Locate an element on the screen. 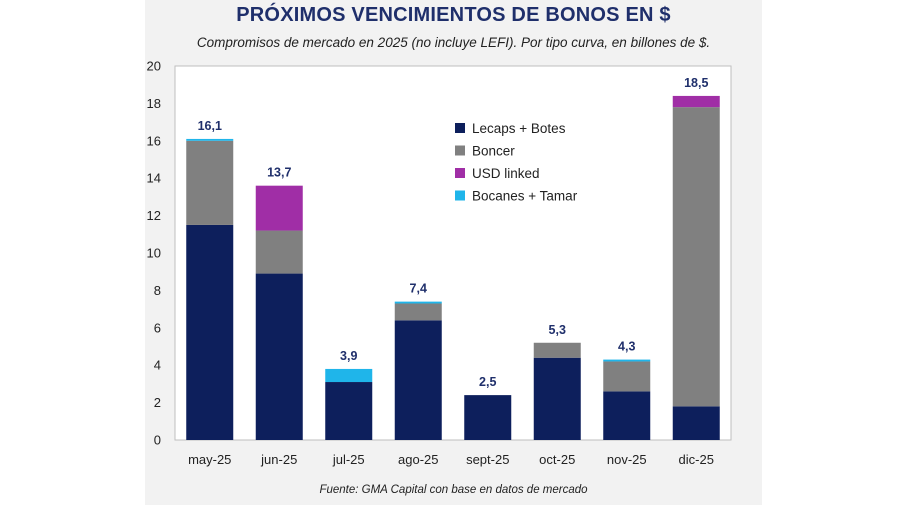 This screenshot has width=900, height=505. total-label: 3,9 is located at coordinates (348, 356).